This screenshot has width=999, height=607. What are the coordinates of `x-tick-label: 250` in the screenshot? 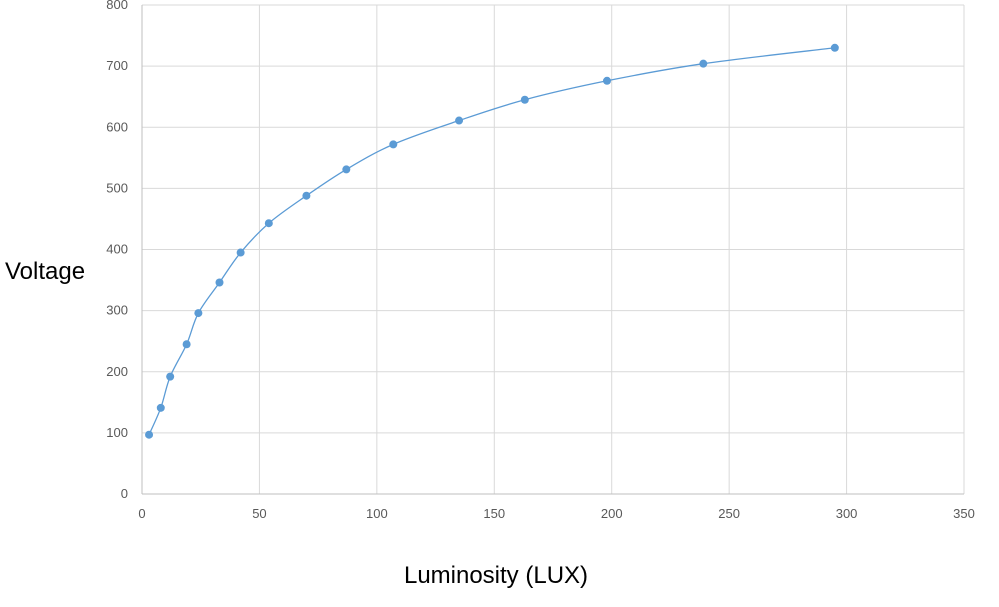 It's located at (729, 513).